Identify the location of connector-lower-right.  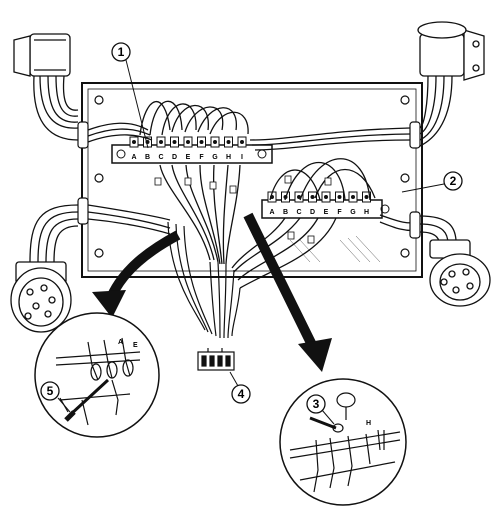
(455, 261).